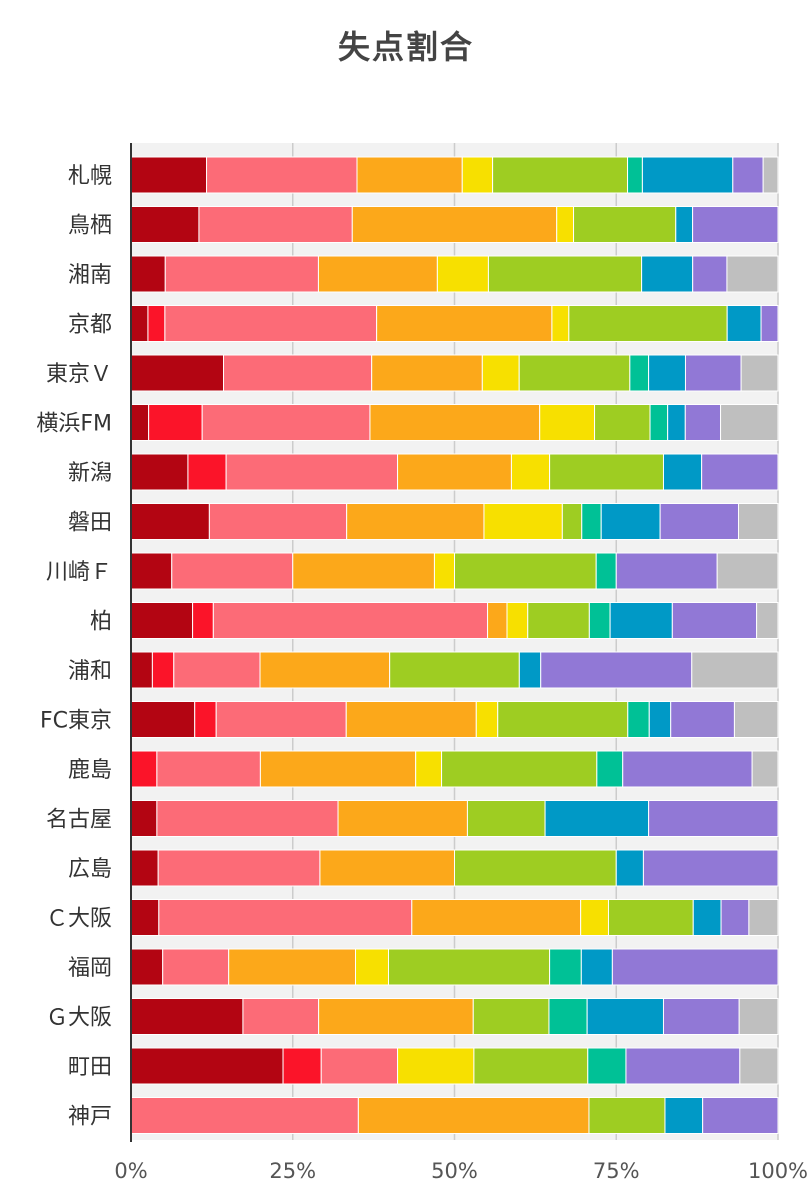 This screenshot has height=1197, width=812. What do you see at coordinates (90, 1067) in the screenshot?
I see `category-label: 町田` at bounding box center [90, 1067].